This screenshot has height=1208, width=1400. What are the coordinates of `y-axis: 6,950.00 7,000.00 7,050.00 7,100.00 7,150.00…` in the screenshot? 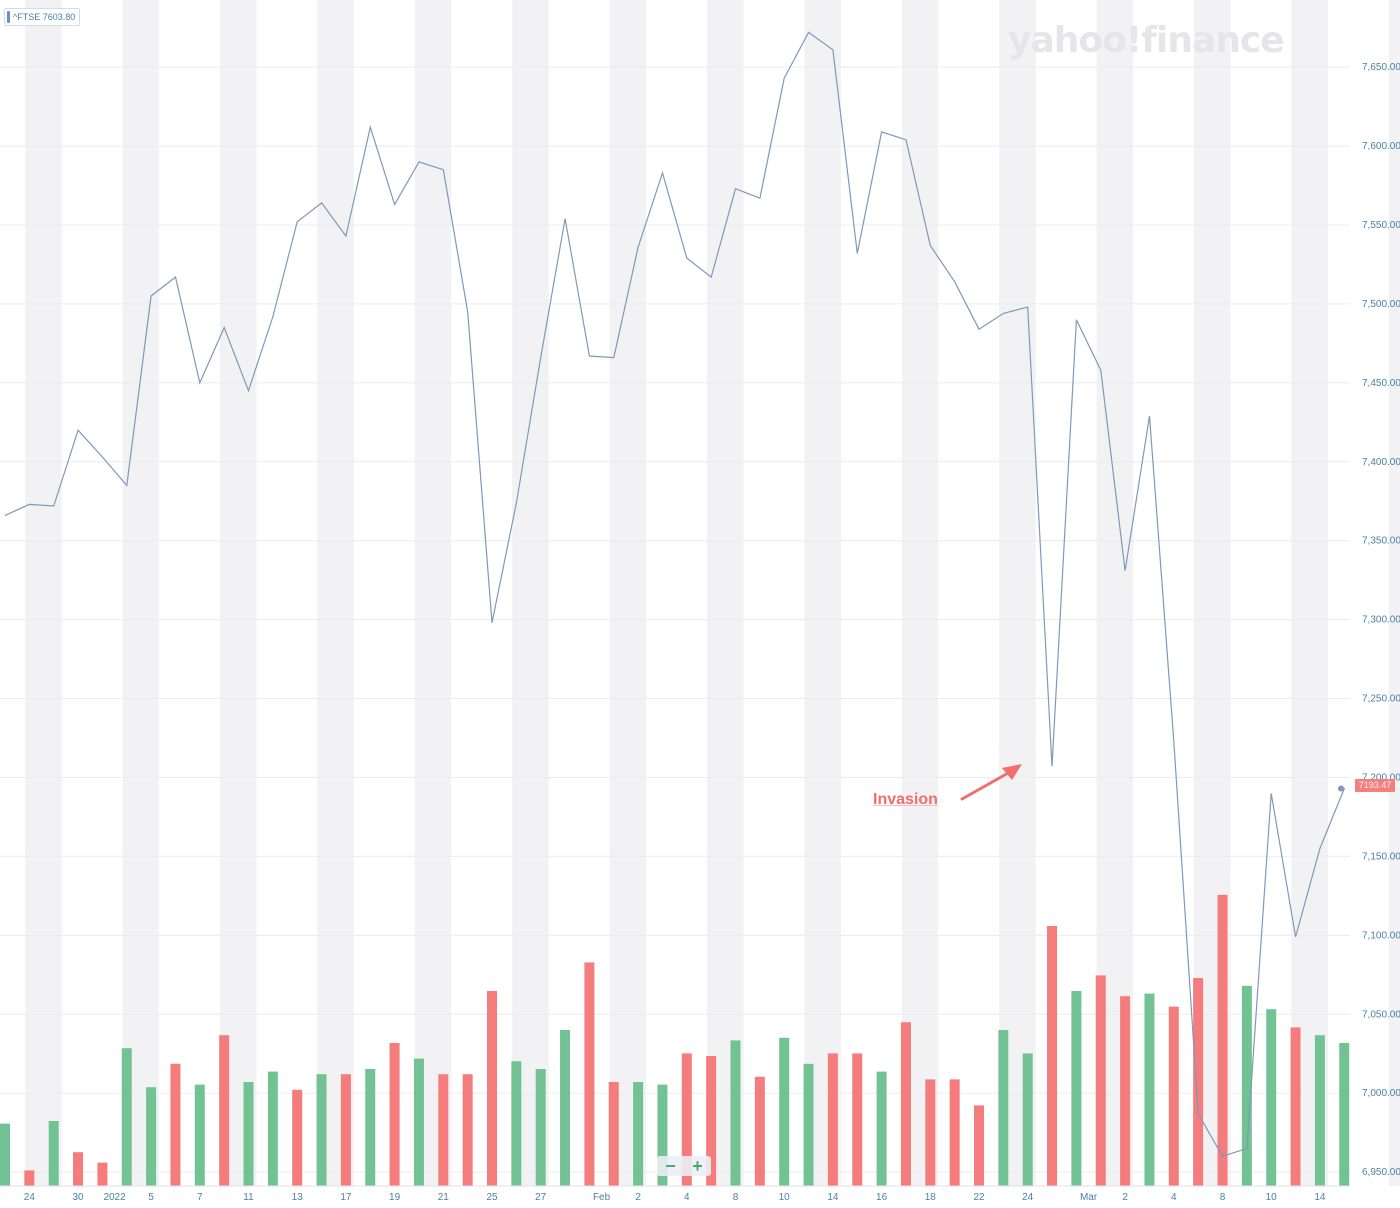 It's located at (1381, 620).